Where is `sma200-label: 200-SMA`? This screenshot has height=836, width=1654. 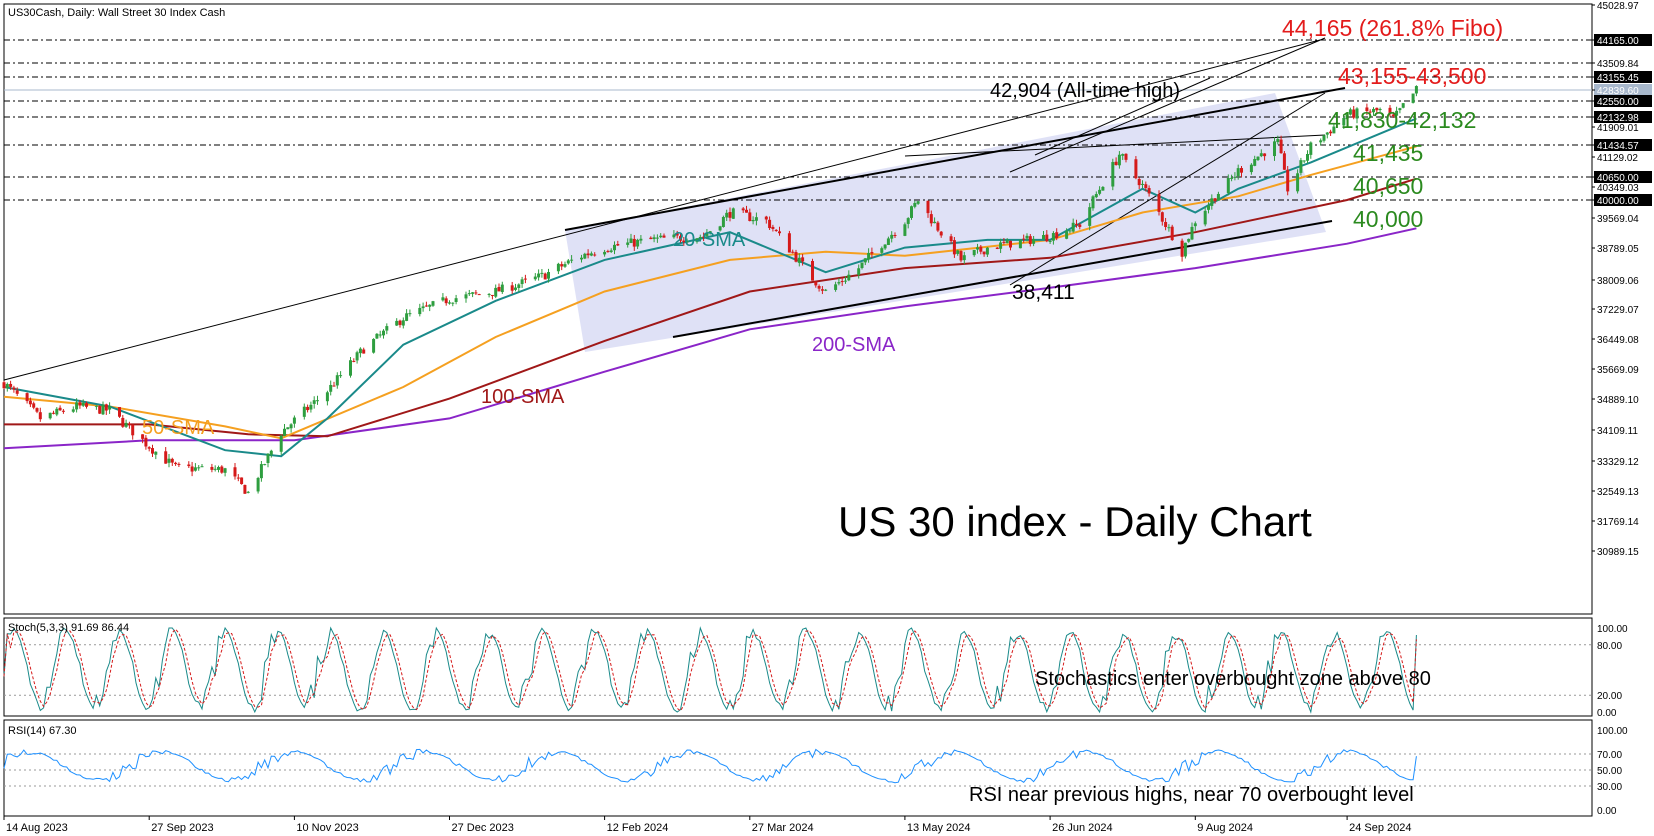
sma200-label: 200-SMA is located at coordinates (854, 345).